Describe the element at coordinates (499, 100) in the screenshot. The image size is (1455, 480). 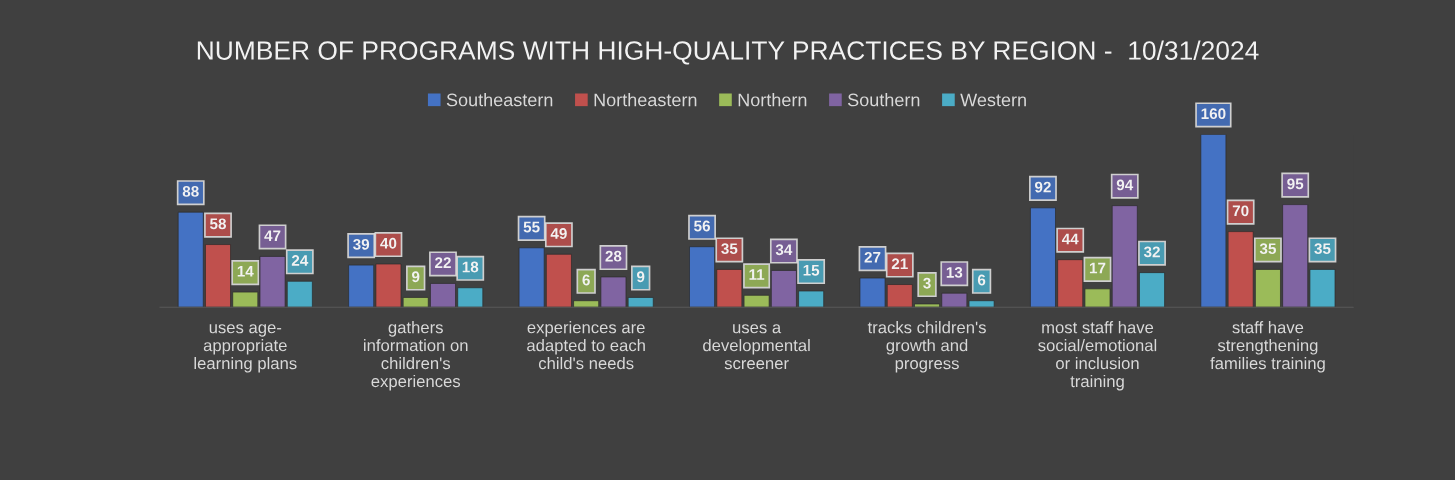
I see `legend-label: Southeastern` at that location.